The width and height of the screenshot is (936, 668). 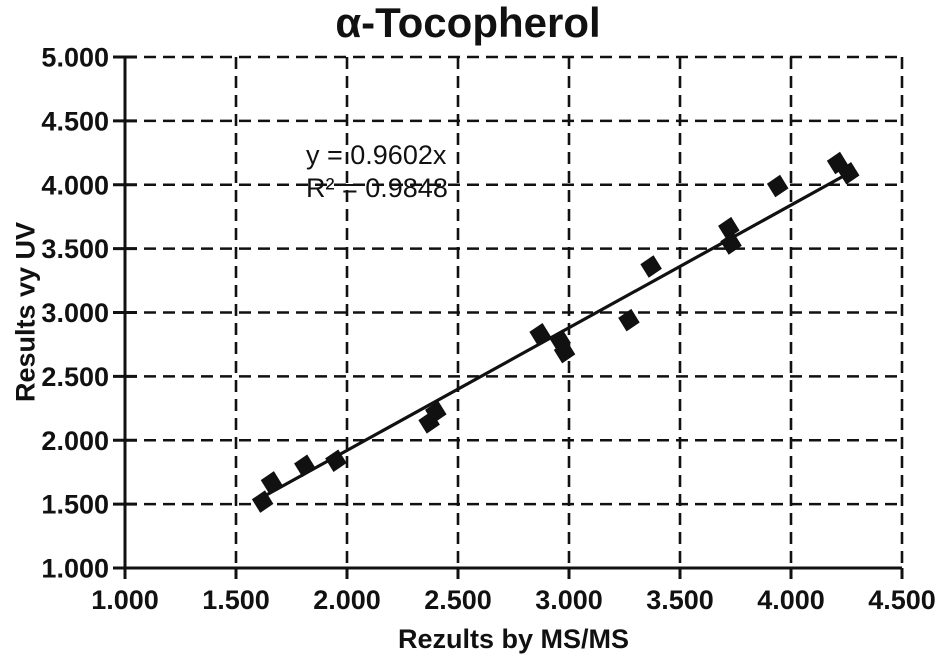 I want to click on x-tick-label: 3.500, so click(x=680, y=600).